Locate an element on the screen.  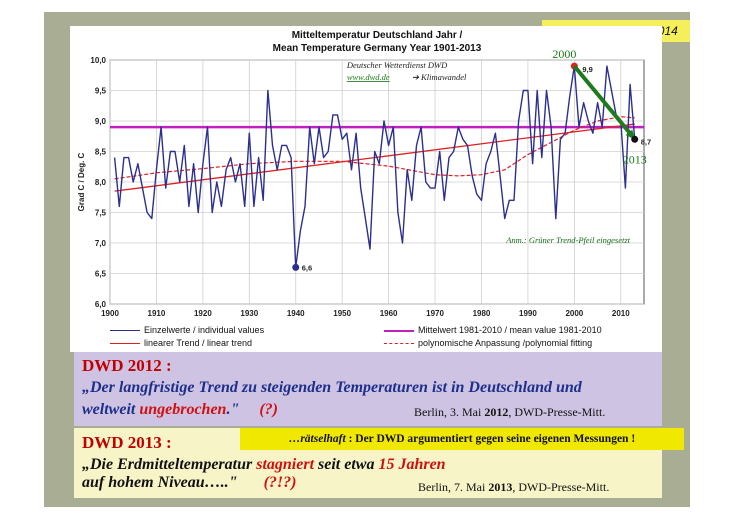
x-tick-label: 1980 is located at coordinates (482, 313).